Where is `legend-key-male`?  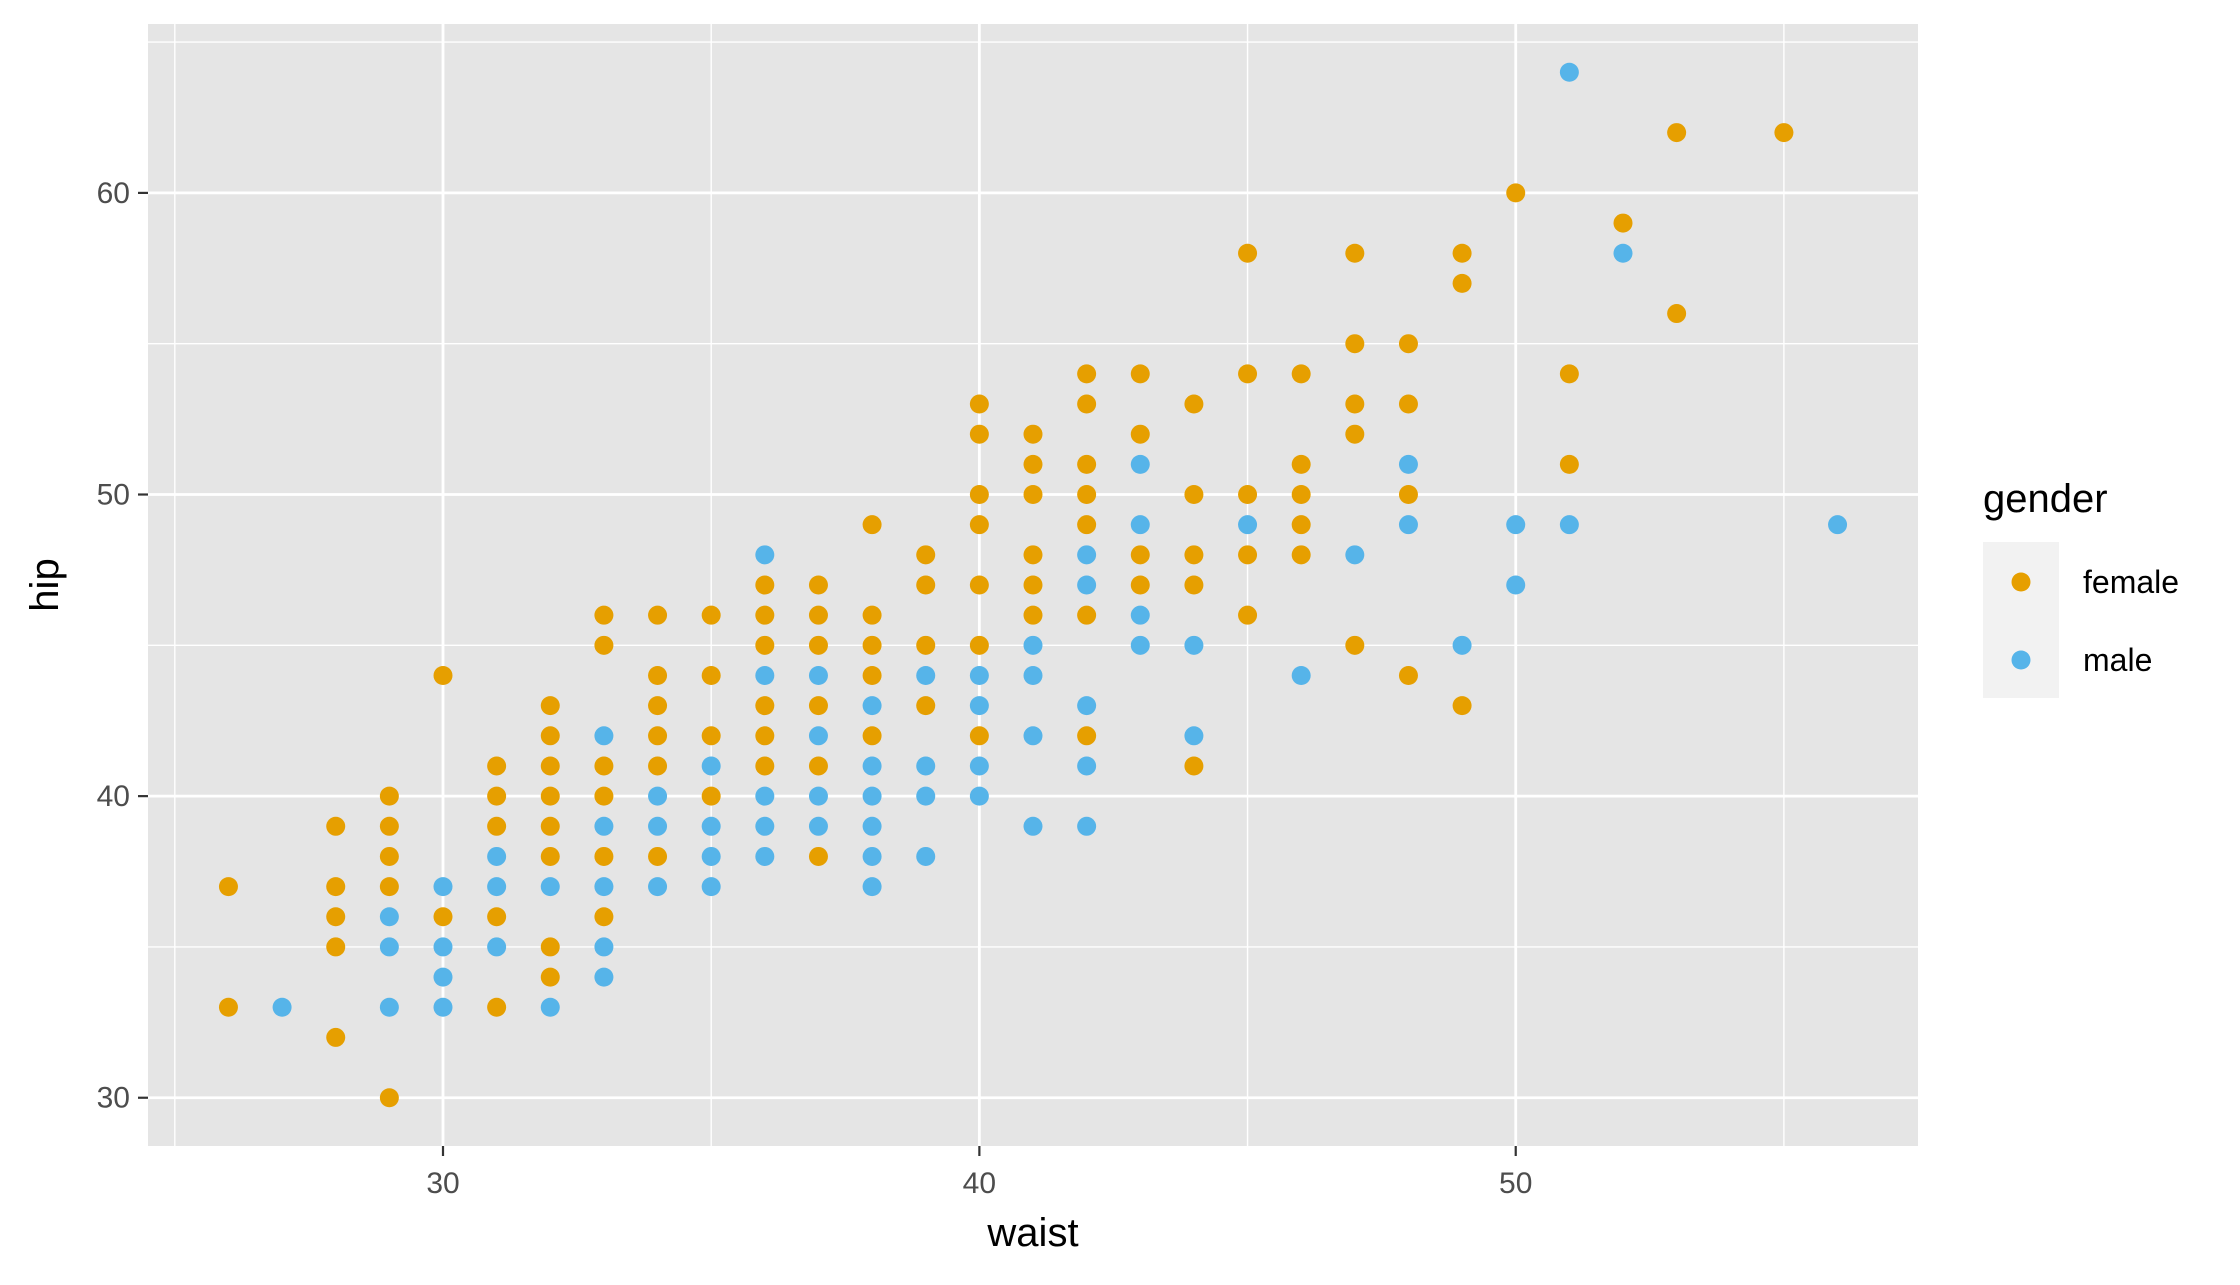
legend-key-male is located at coordinates (2021, 660).